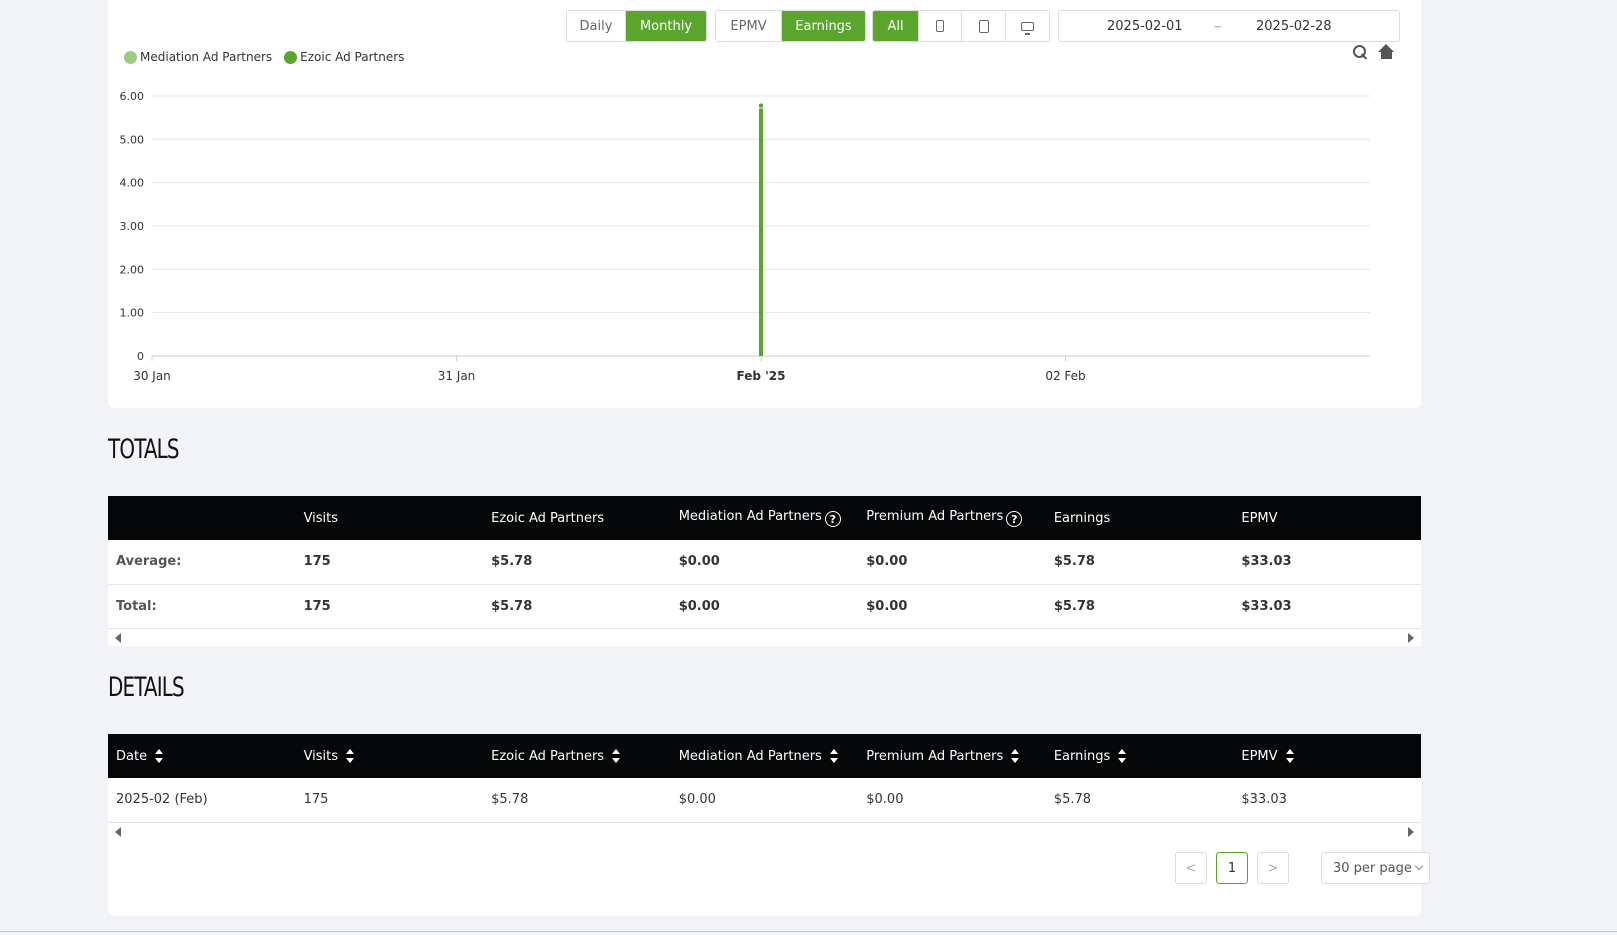  What do you see at coordinates (132, 226) in the screenshot?
I see `y-tick-label: 3.00` at bounding box center [132, 226].